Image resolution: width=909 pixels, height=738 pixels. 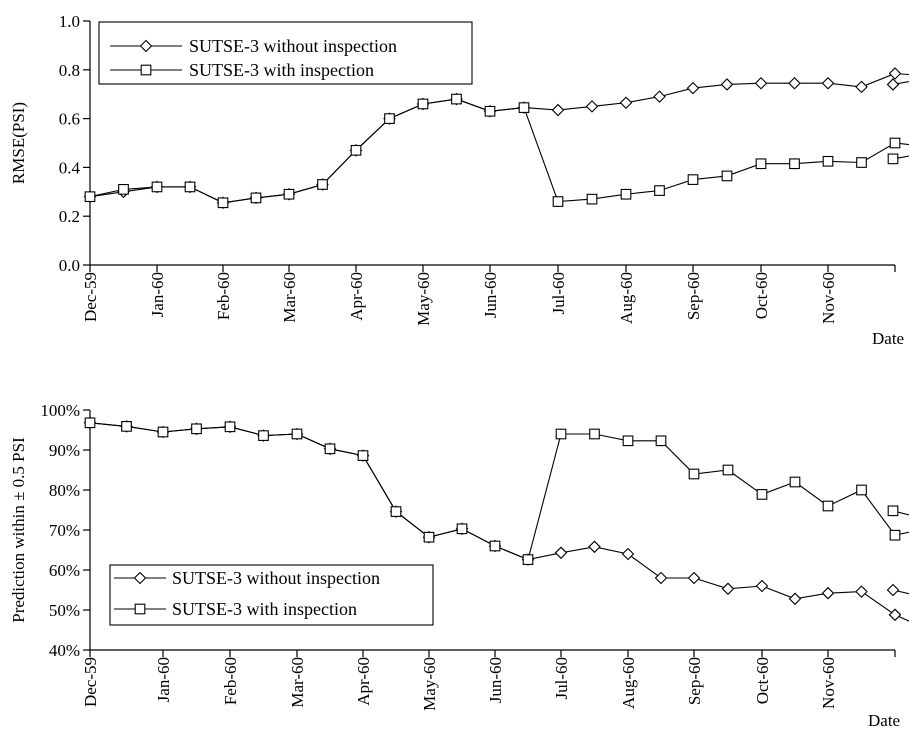 I want to click on y-tick-label: 0.6, so click(x=69, y=119).